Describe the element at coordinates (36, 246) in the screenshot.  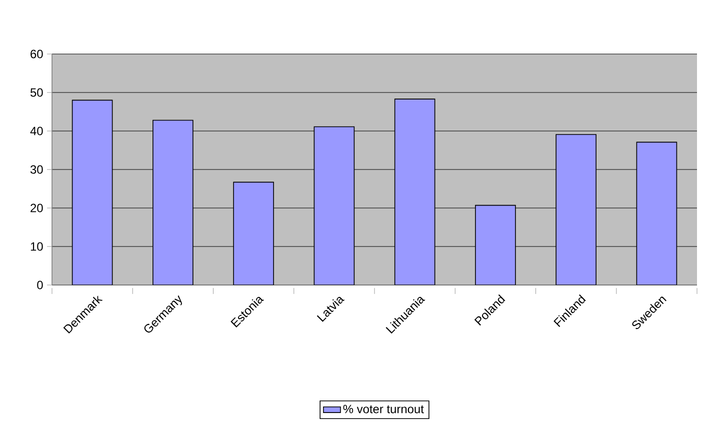
I see `y-tick-label: 10` at that location.